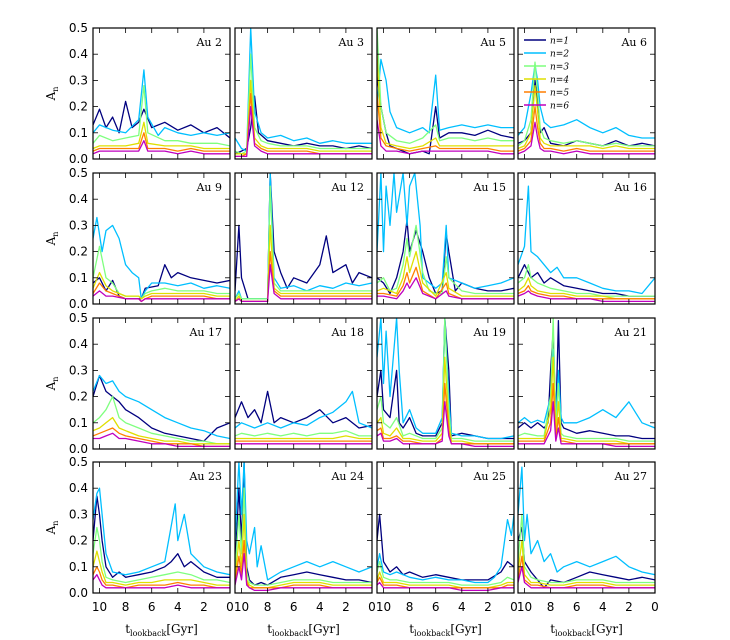 Image resolution: width=730 pixels, height=640 pixels. Describe the element at coordinates (489, 332) in the screenshot. I see `panel-label: Au 19` at that location.